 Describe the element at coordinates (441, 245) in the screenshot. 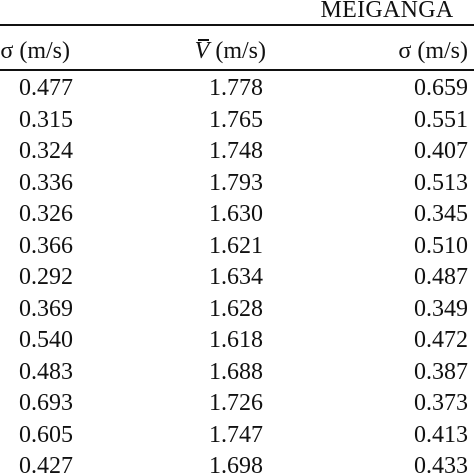

I see `cell-sigma-right: 0.510` at that location.